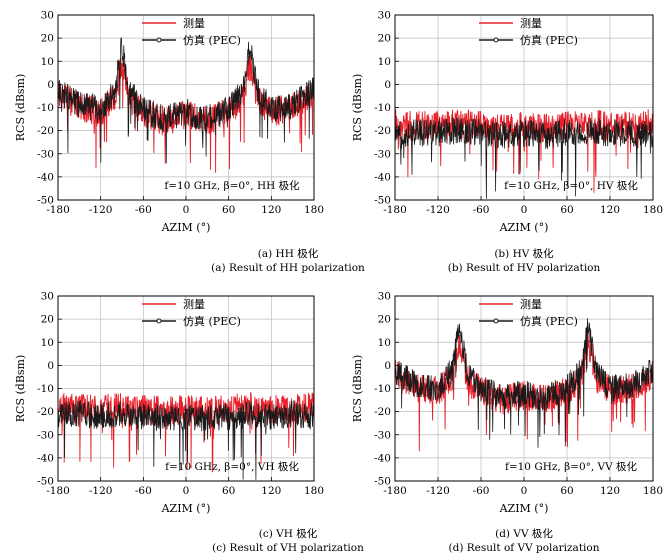 The image size is (668, 559). I want to click on caption-a-cn: (a) HH 极化, so click(288, 254).